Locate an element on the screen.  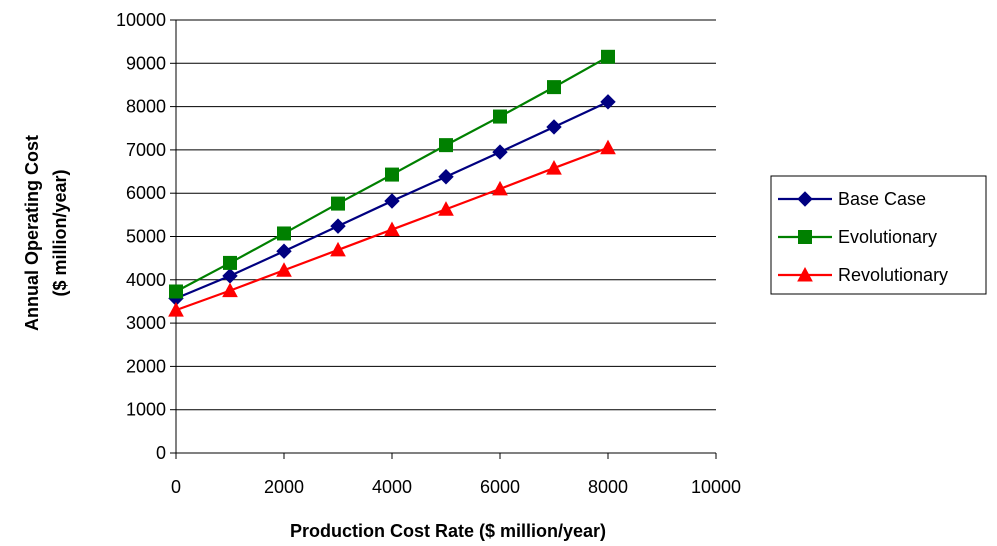
series-revolutionary is located at coordinates (392, 228).